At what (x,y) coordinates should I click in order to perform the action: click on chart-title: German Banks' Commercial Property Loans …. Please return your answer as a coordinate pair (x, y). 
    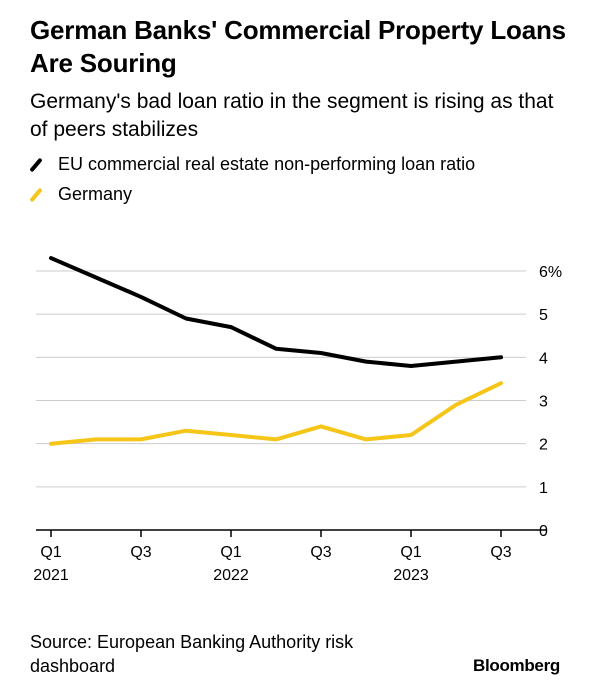
    Looking at the image, I should click on (298, 46).